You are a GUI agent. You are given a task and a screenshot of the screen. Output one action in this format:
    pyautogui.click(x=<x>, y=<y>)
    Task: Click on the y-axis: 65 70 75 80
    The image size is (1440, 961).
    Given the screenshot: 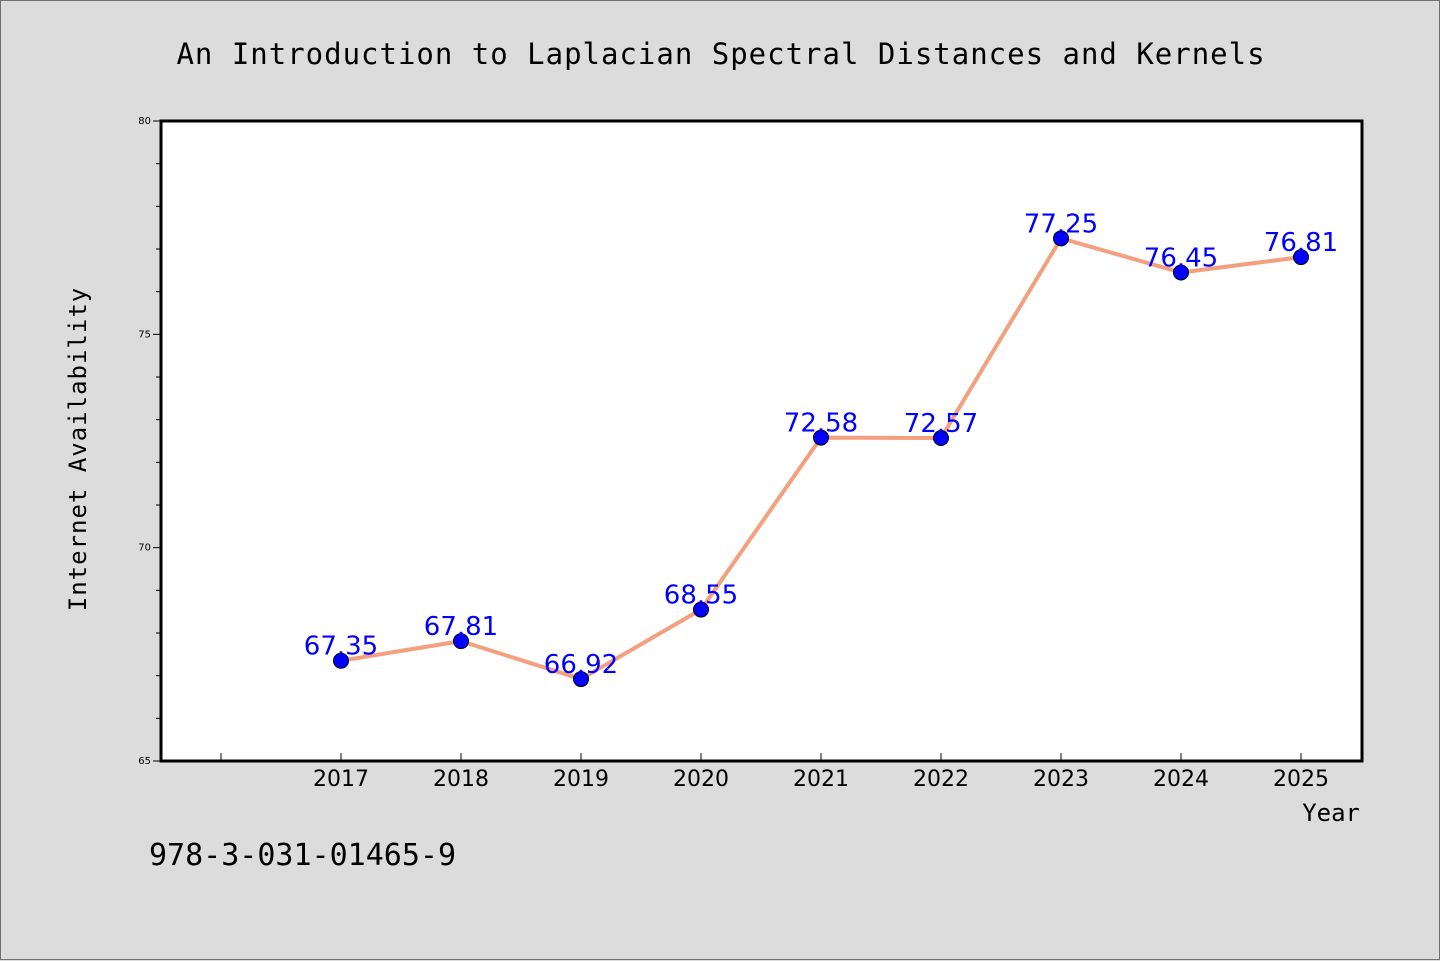 What is the action you would take?
    pyautogui.click(x=149, y=441)
    